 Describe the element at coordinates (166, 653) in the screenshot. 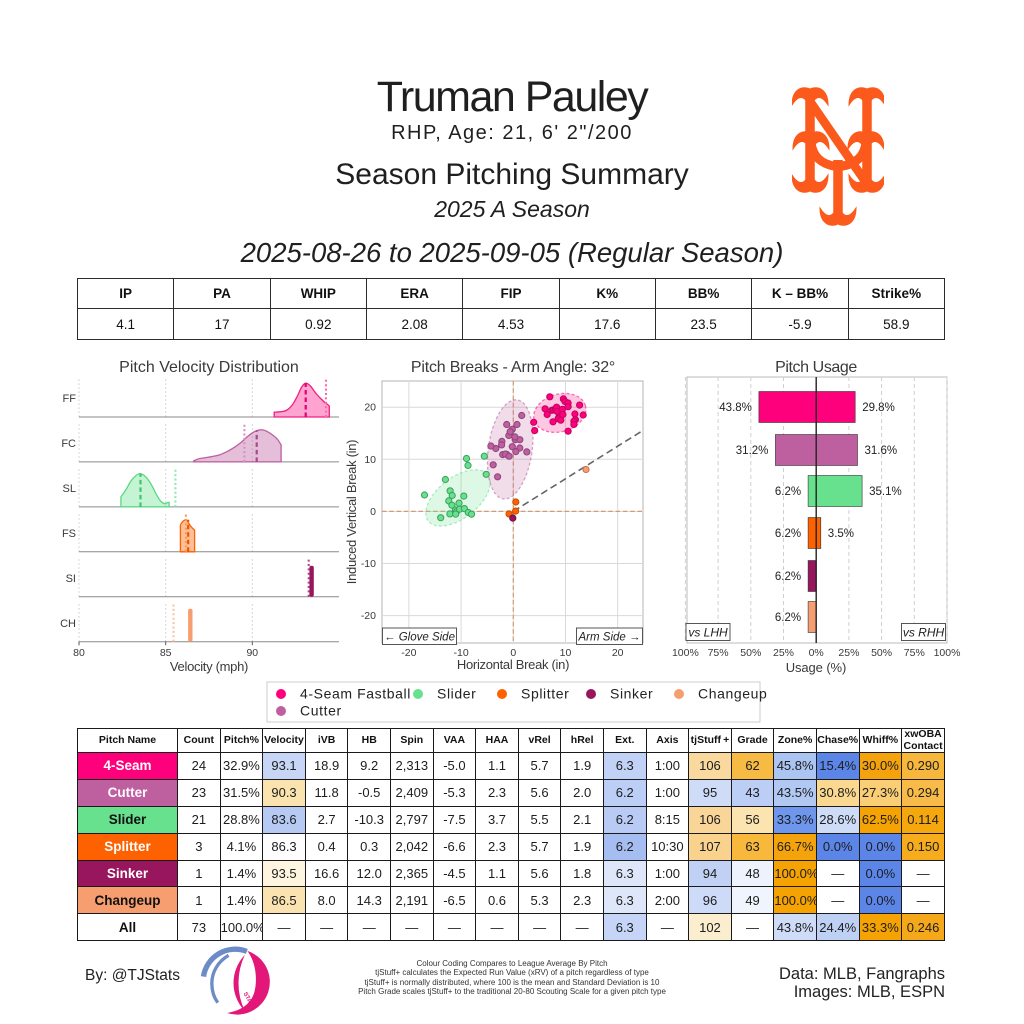

I see `svg-text: 85` at that location.